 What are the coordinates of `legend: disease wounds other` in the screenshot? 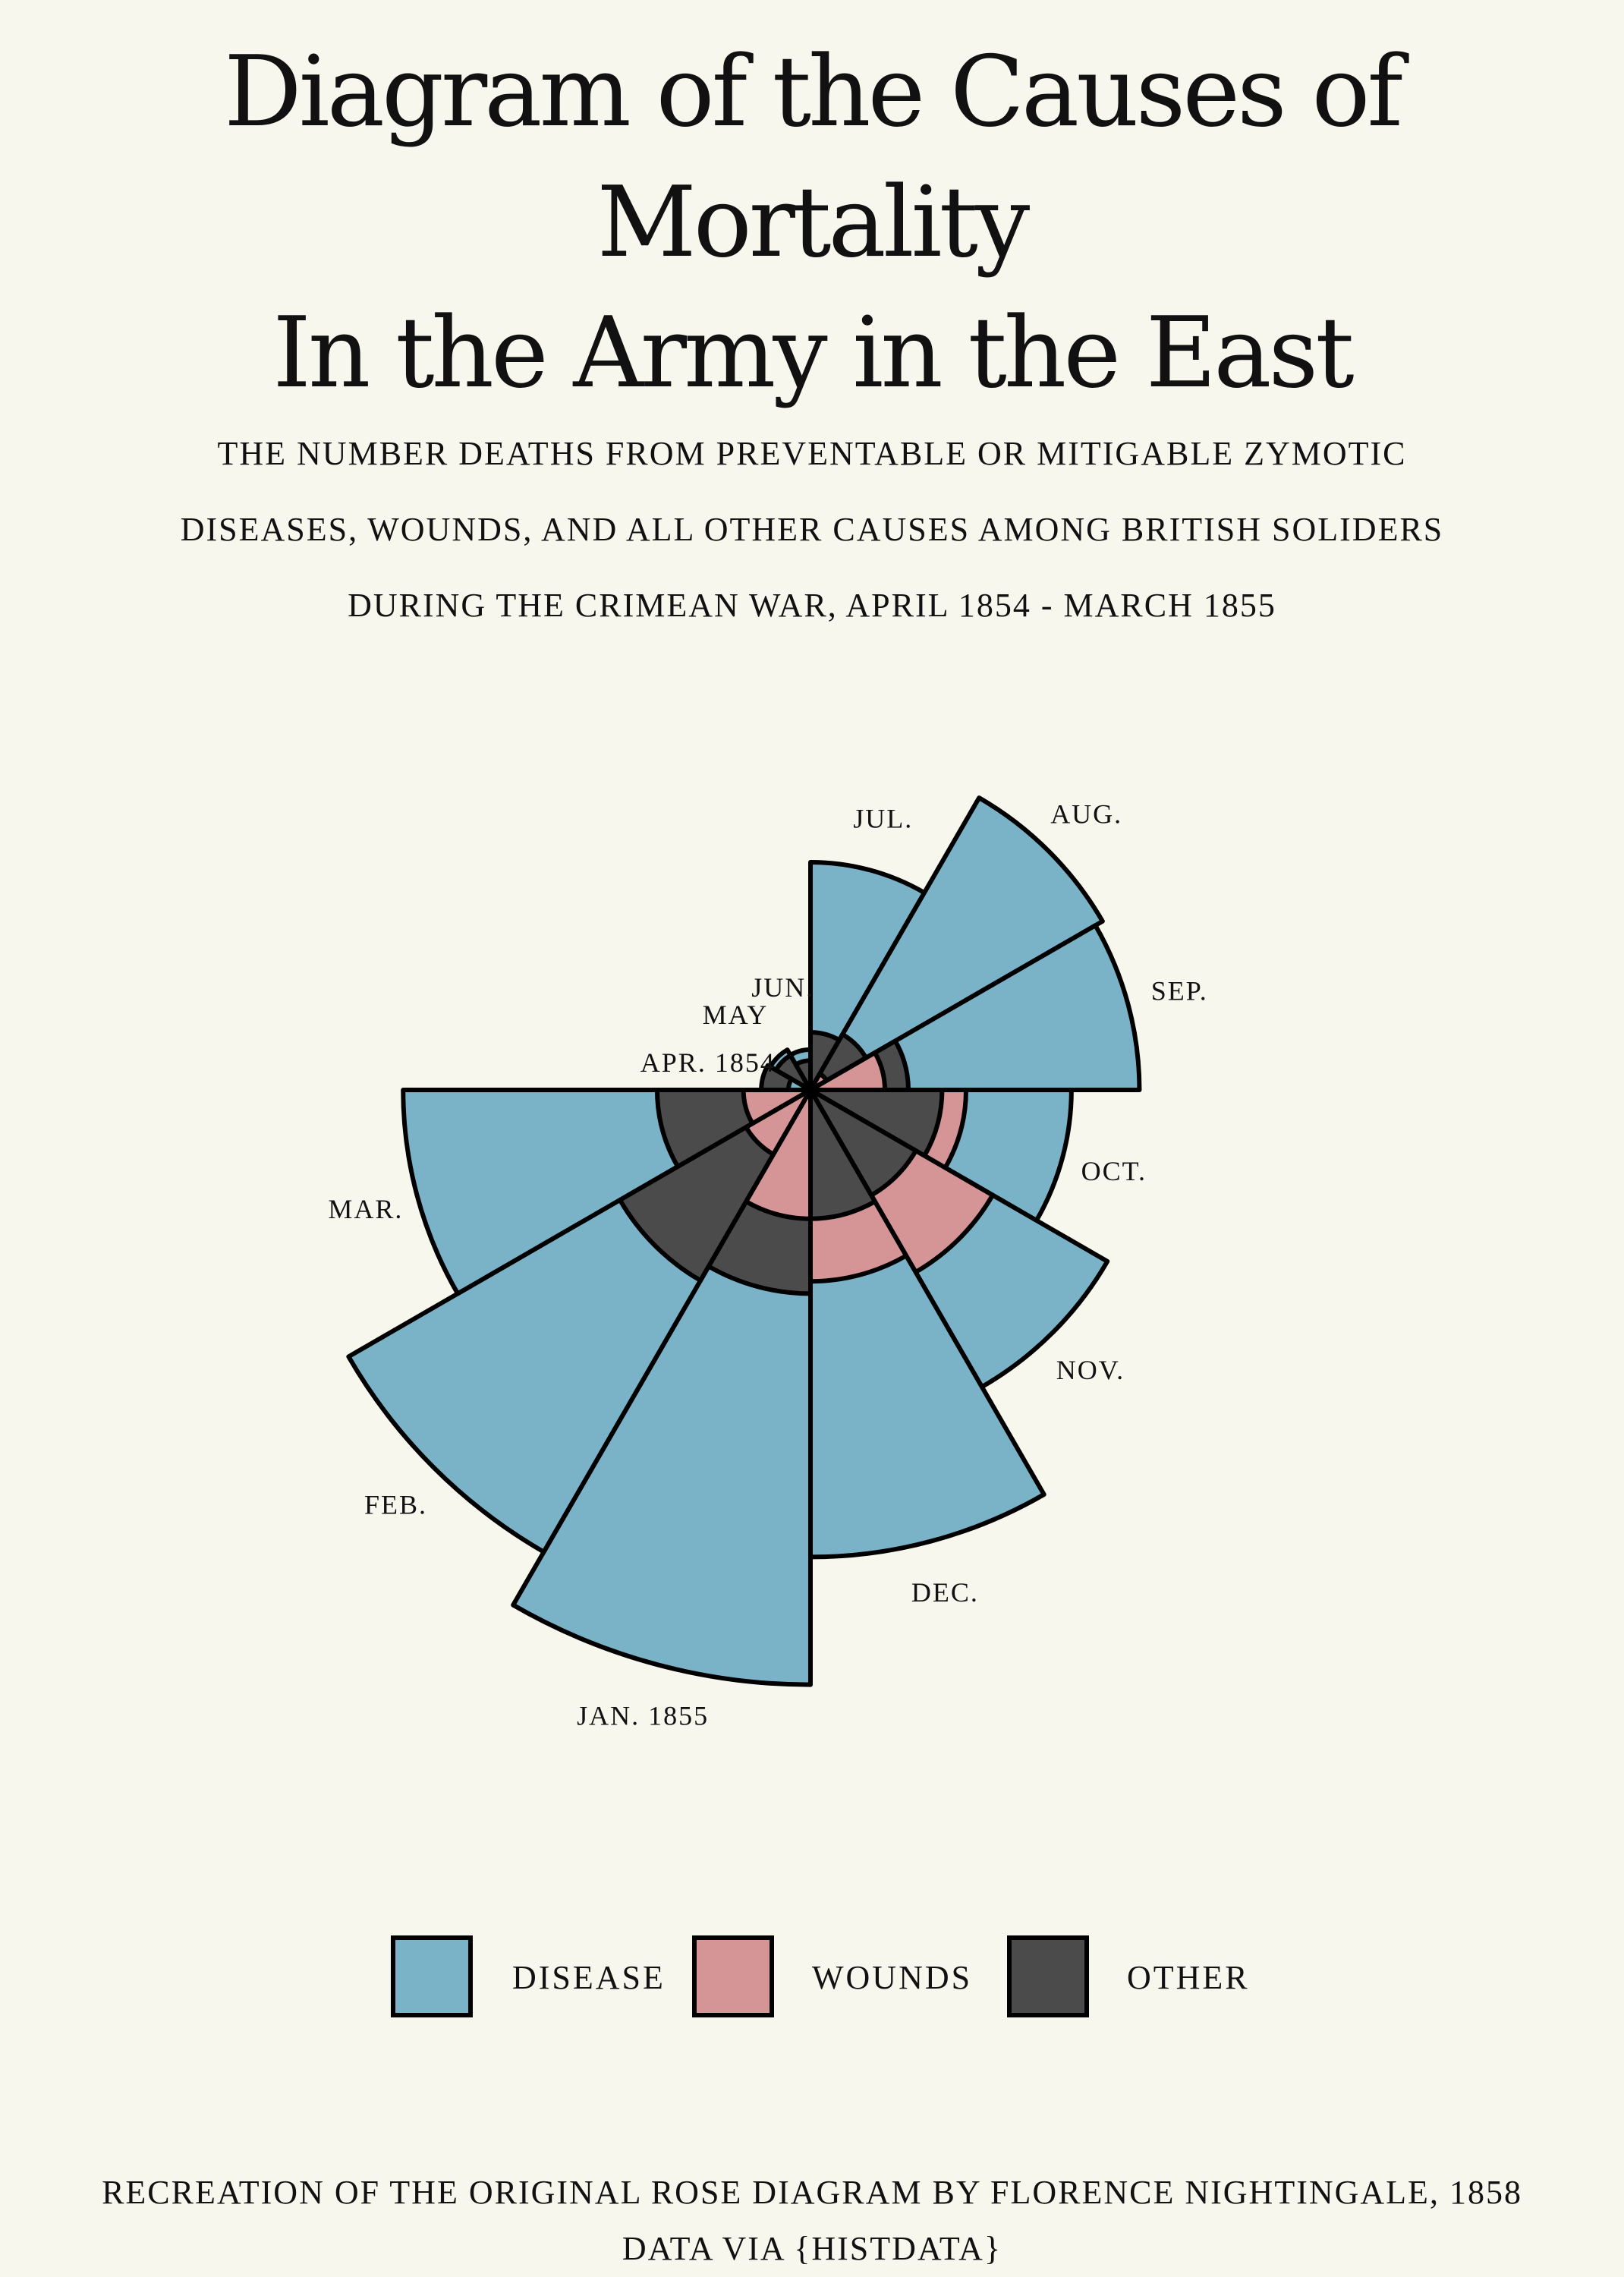 It's located at (812, 1981).